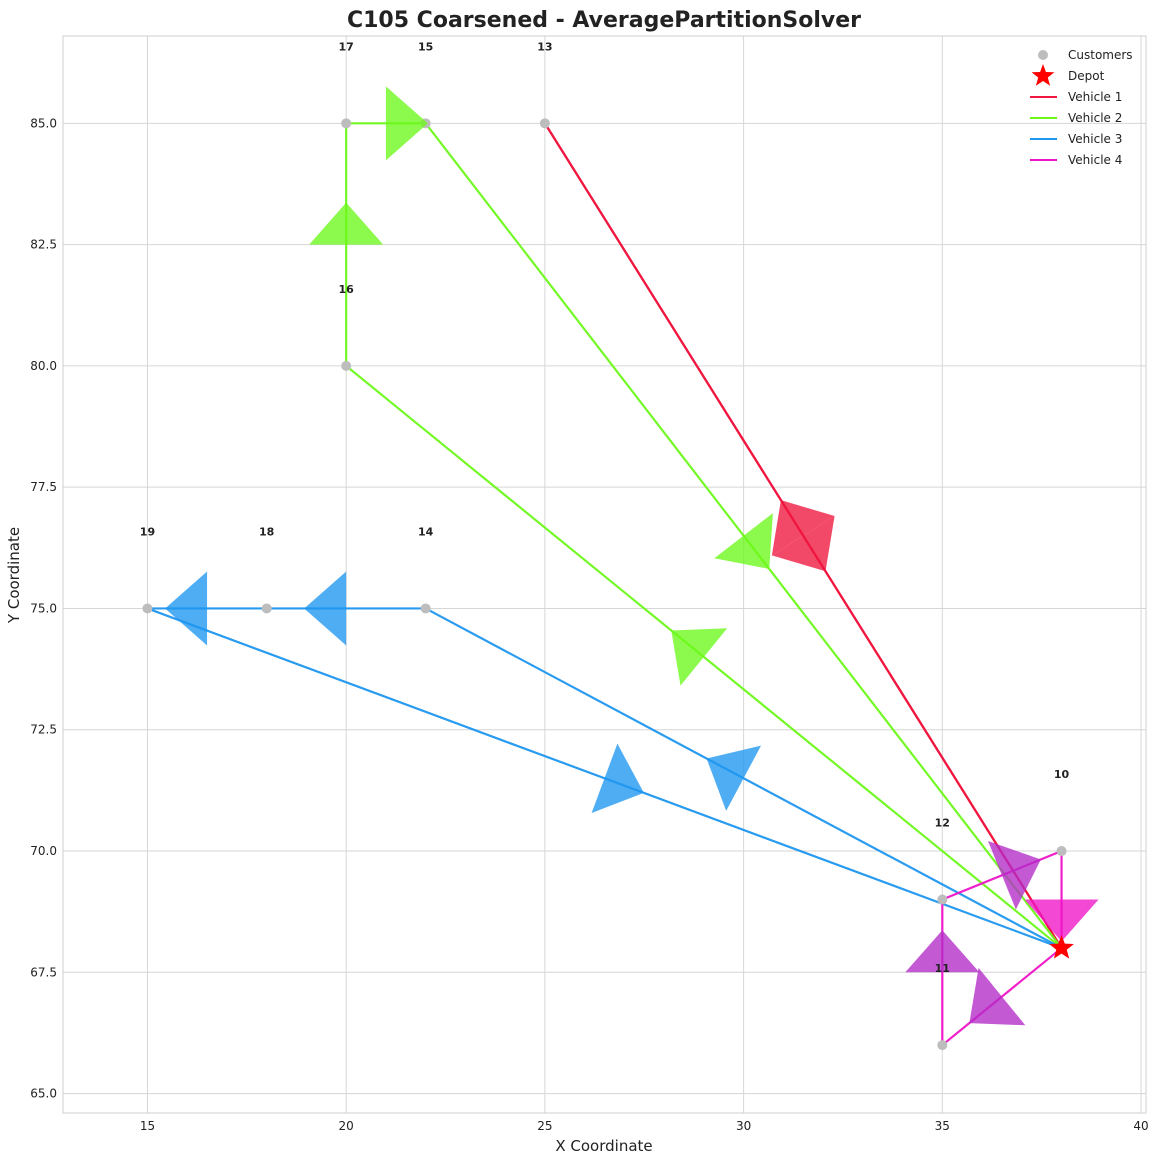 This screenshot has height=1163, width=1162. Describe the element at coordinates (1100, 55) in the screenshot. I see `legend-customers-label: Customers` at that location.